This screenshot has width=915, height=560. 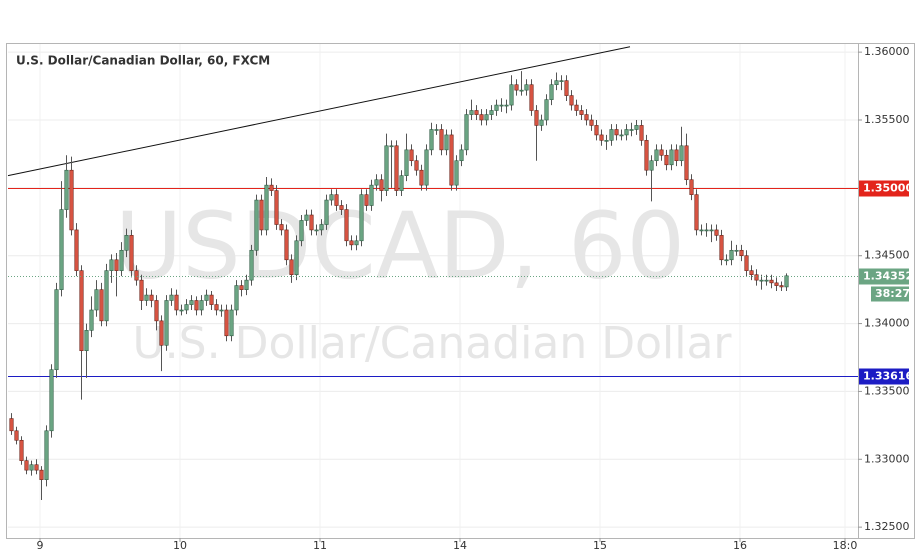 I want to click on y-tick-label: 1.32500, so click(x=887, y=526).